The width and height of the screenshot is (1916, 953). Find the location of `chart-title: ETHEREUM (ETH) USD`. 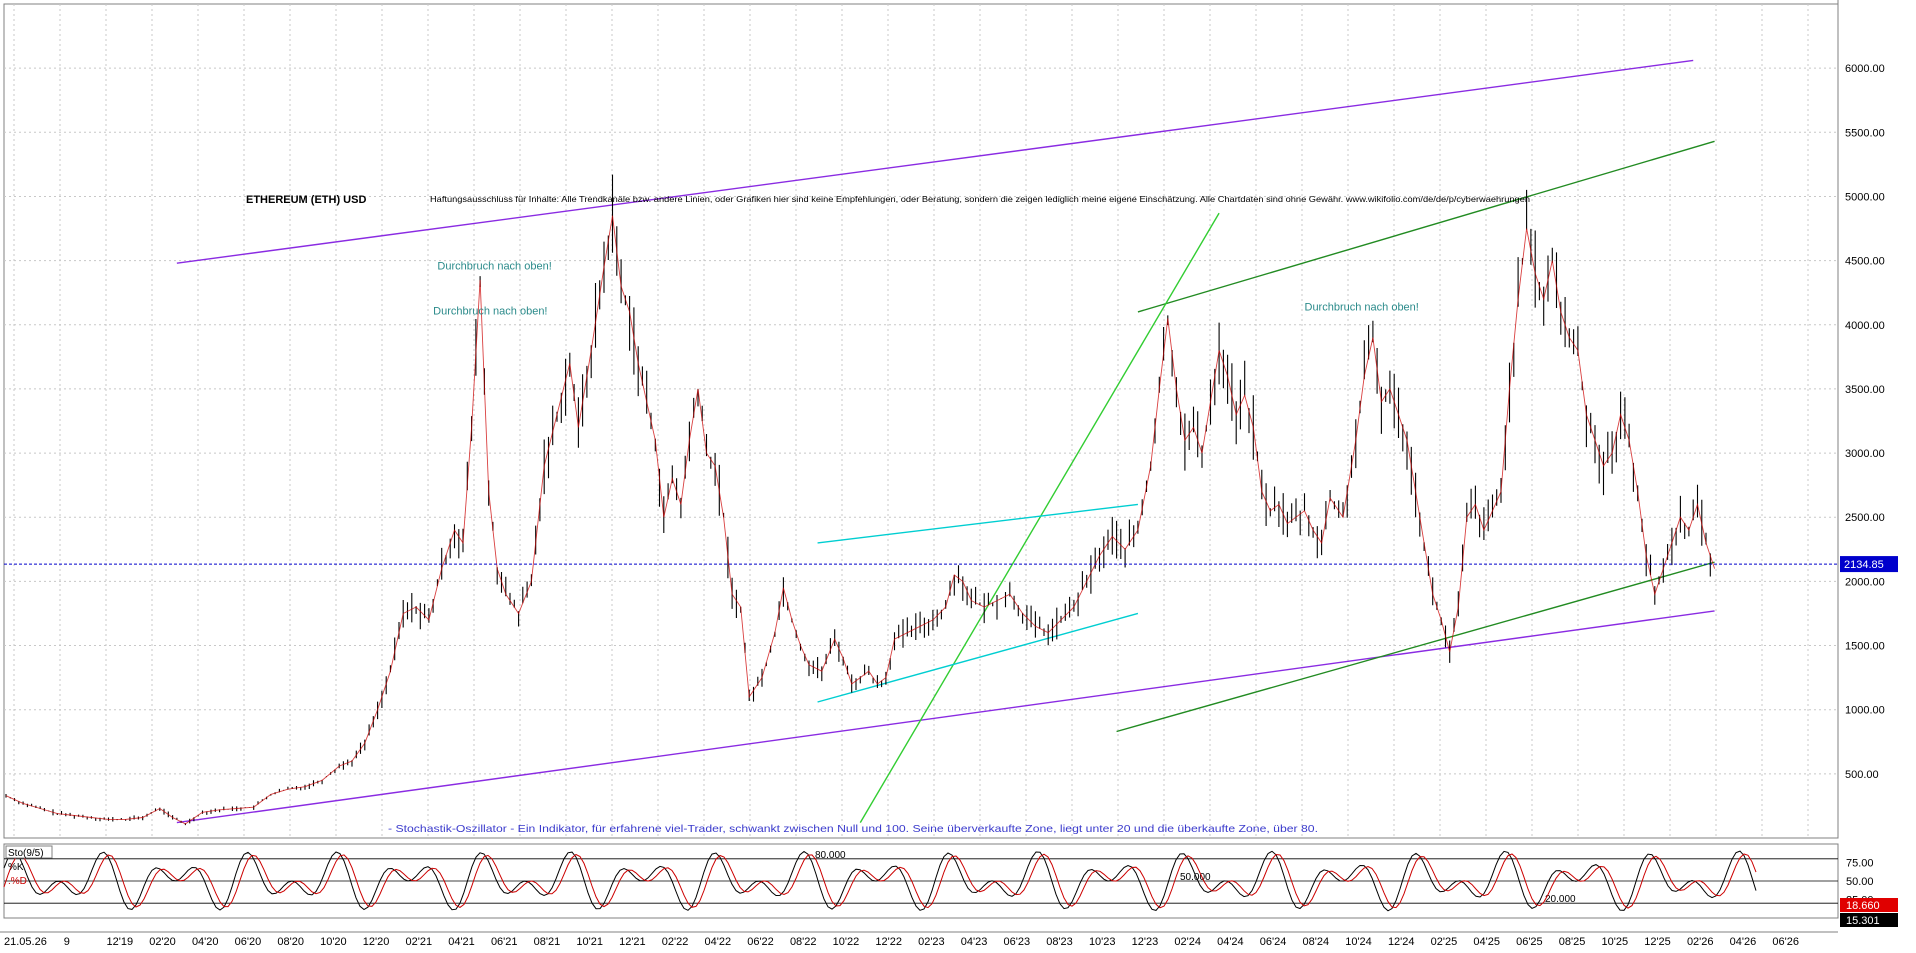

chart-title: ETHEREUM (ETH) USD is located at coordinates (306, 200).